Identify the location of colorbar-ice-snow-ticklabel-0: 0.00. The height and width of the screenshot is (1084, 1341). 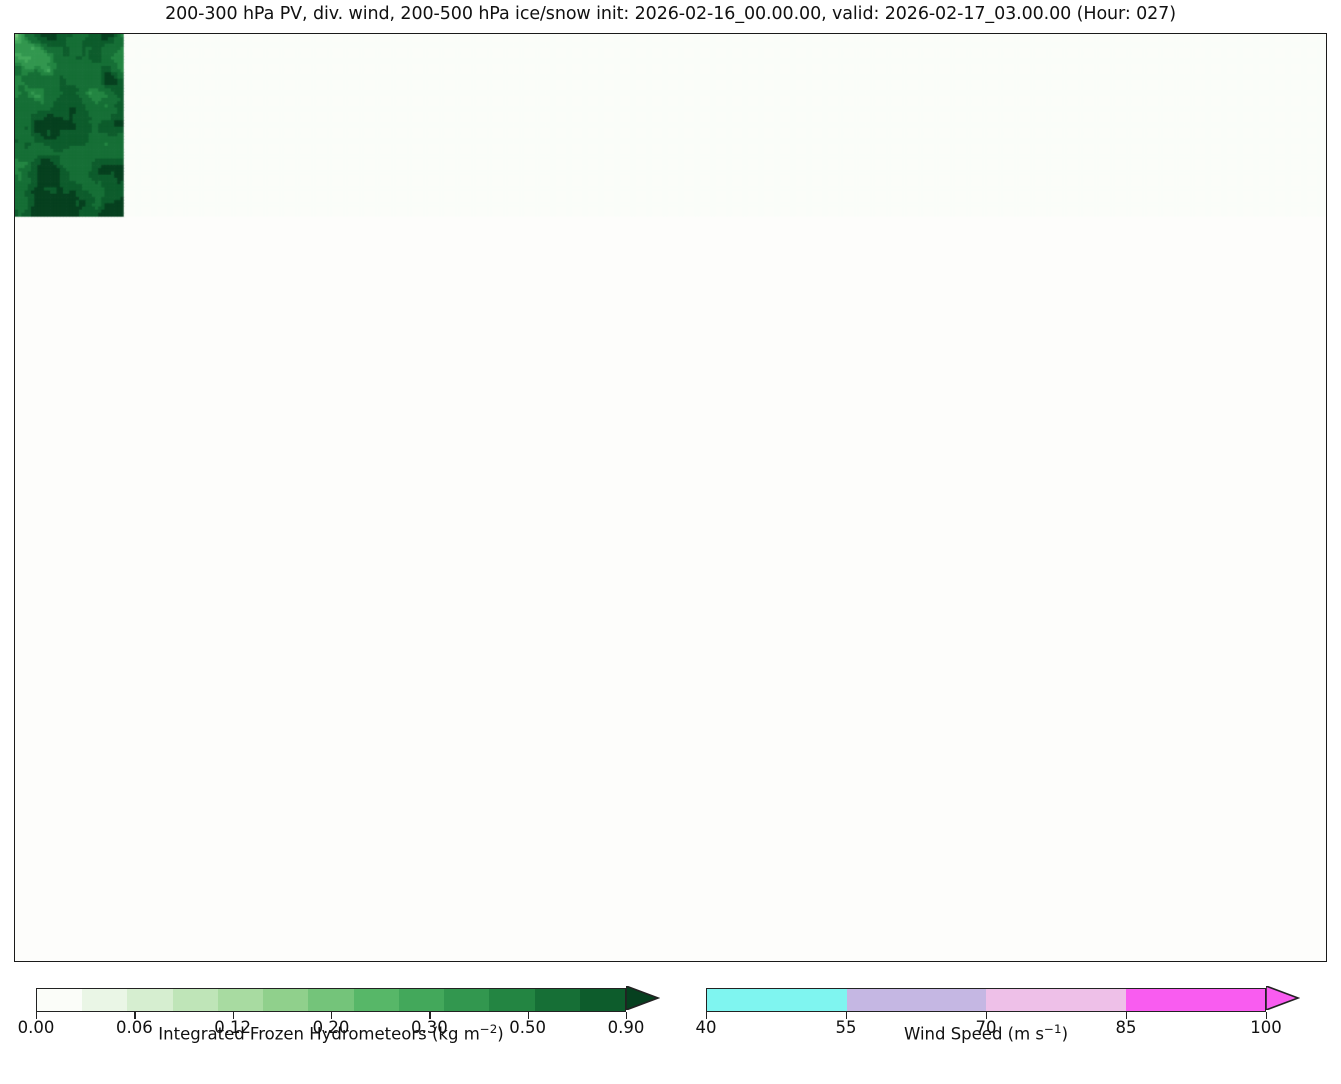
(36, 1027).